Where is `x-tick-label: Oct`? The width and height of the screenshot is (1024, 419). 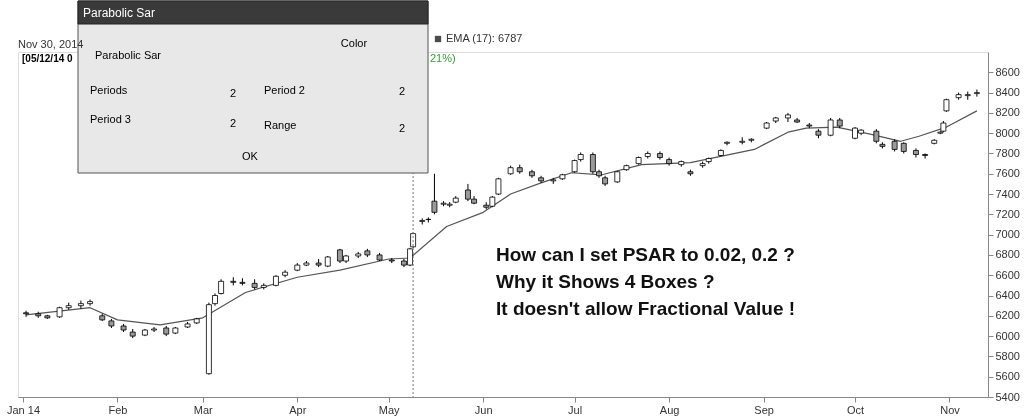 x-tick-label: Oct is located at coordinates (855, 409).